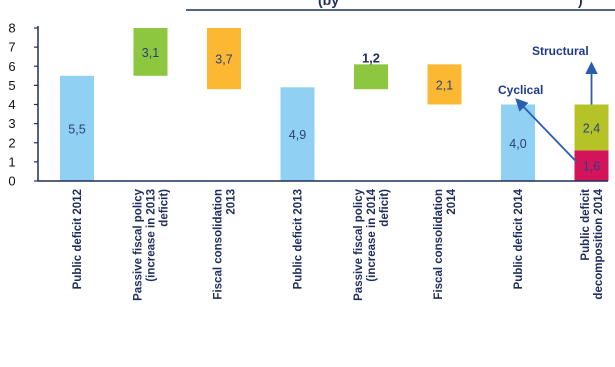 The image size is (615, 367). I want to click on x-category-label: Public deficit 2012, so click(78, 239).